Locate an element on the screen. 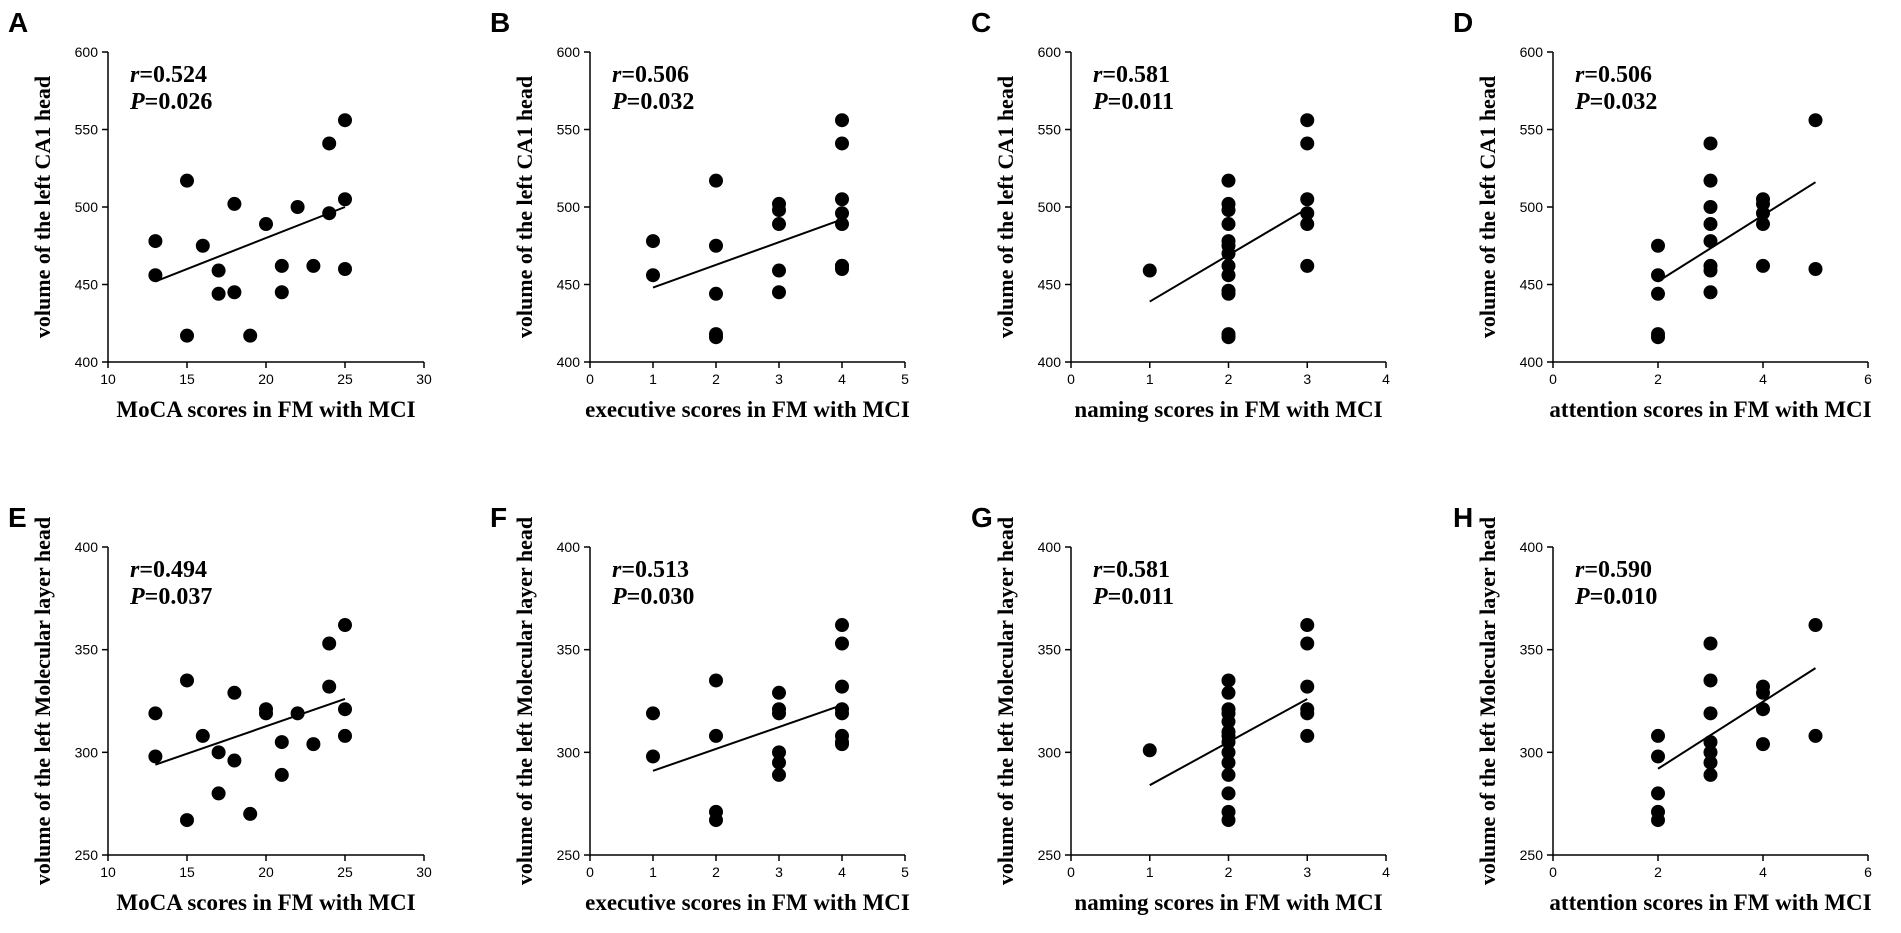 The width and height of the screenshot is (1901, 933). y-axis-title: volume of the left CA1 head is located at coordinates (1005, 207).